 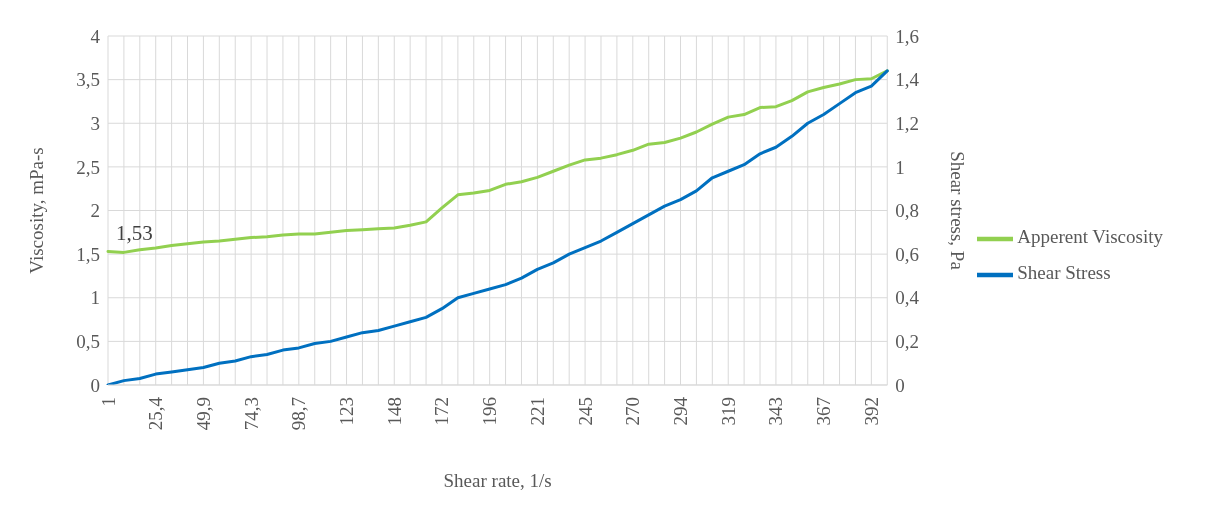 I want to click on y-axis-title: Viscosity, mPa-s, so click(x=36, y=210).